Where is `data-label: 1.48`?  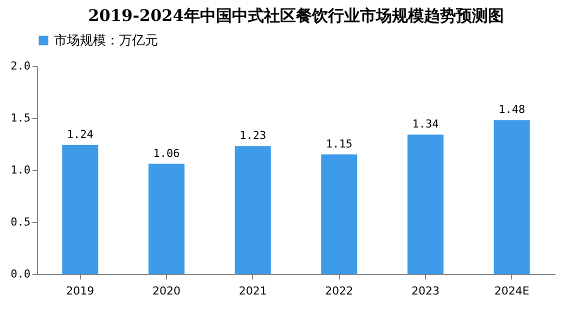 data-label: 1.48 is located at coordinates (512, 109).